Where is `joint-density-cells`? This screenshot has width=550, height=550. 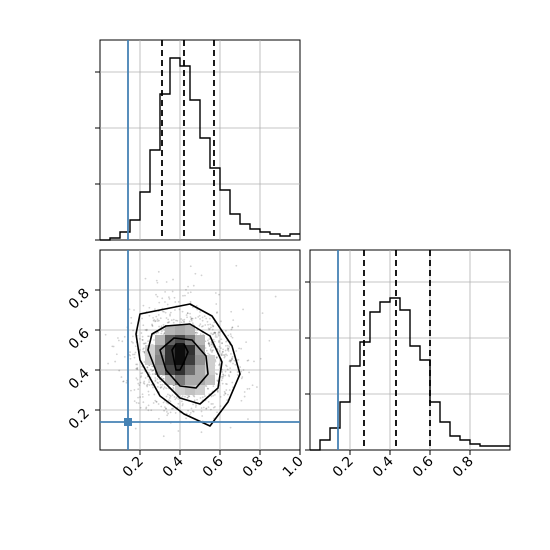
joint-density-cells is located at coordinates (180, 360).